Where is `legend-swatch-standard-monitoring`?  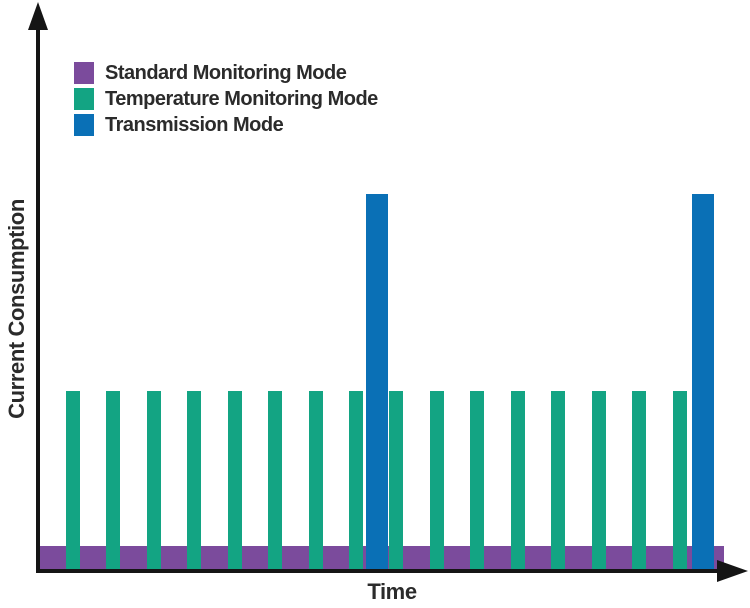
legend-swatch-standard-monitoring is located at coordinates (84, 73).